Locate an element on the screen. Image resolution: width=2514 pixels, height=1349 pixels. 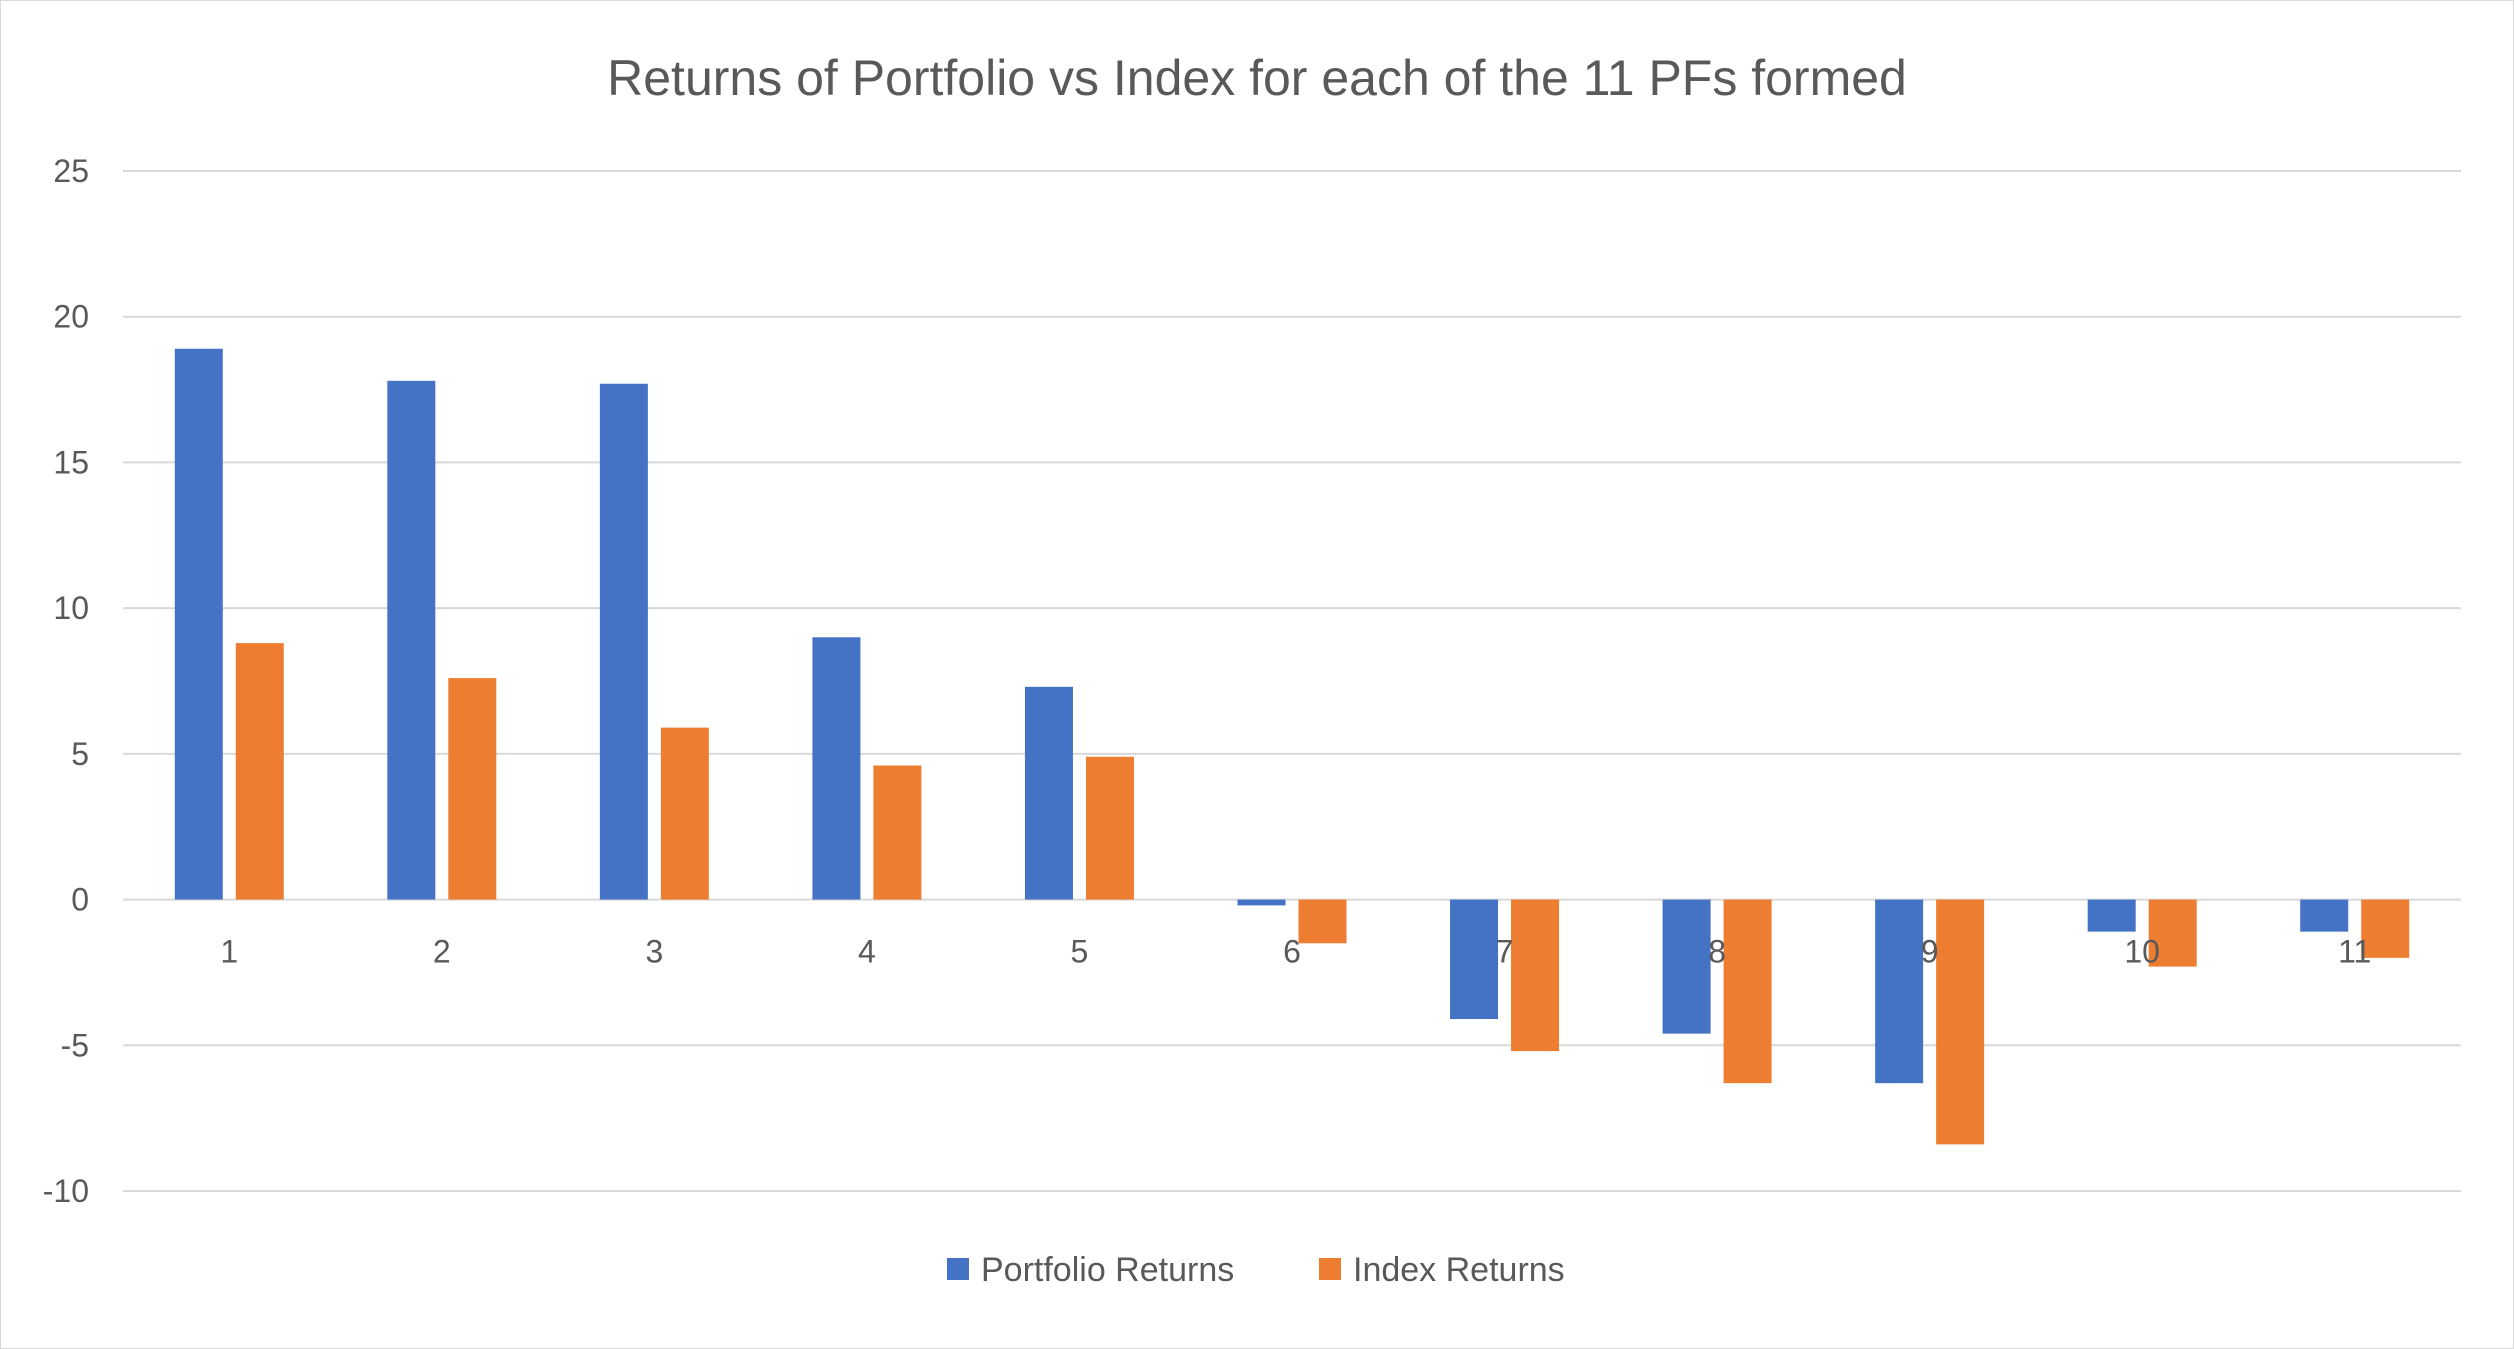
x-tick-label: 4 is located at coordinates (867, 952).